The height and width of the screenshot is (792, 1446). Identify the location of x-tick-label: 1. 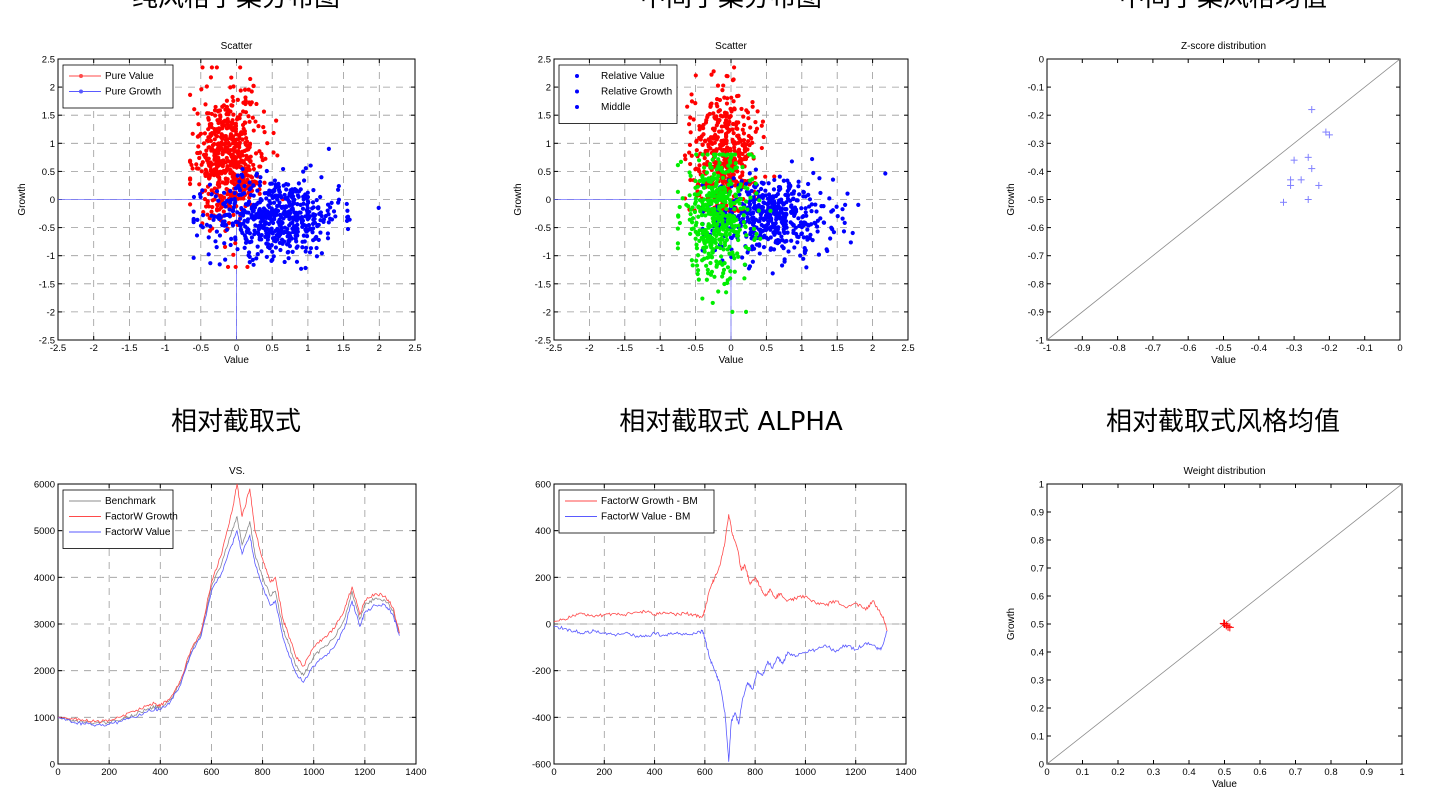
(307, 348).